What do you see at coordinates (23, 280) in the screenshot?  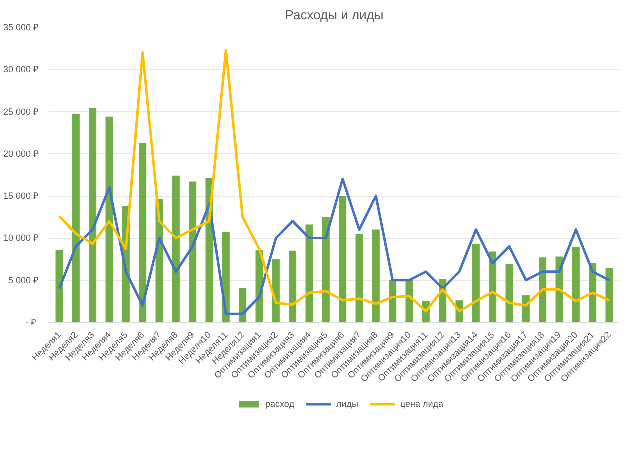 I see `y-tick-label: 5 000 ₽` at bounding box center [23, 280].